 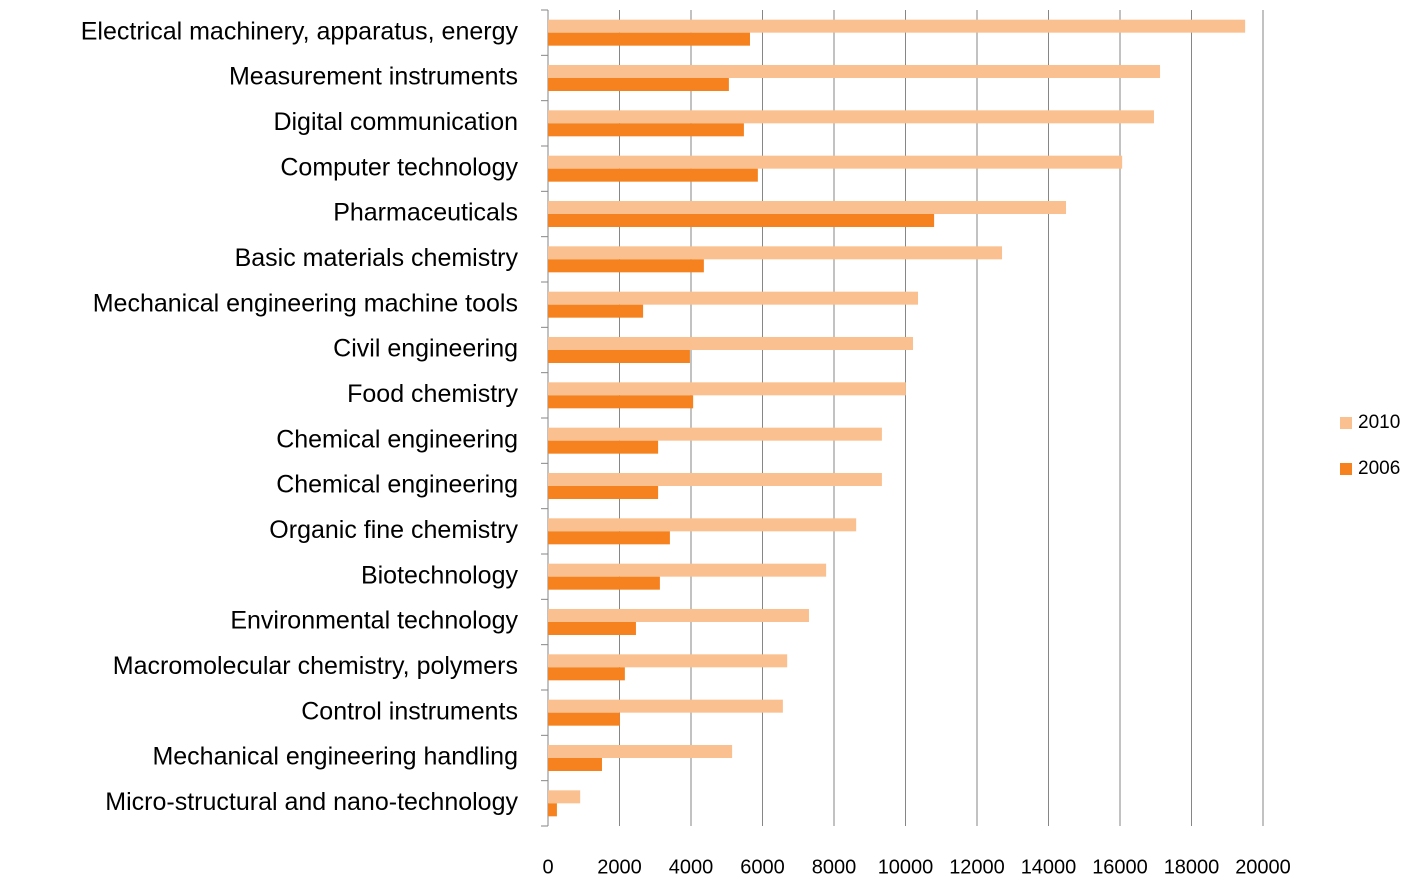 I want to click on y-tick-label: Macromolecular chemistry, polymers, so click(x=315, y=666).